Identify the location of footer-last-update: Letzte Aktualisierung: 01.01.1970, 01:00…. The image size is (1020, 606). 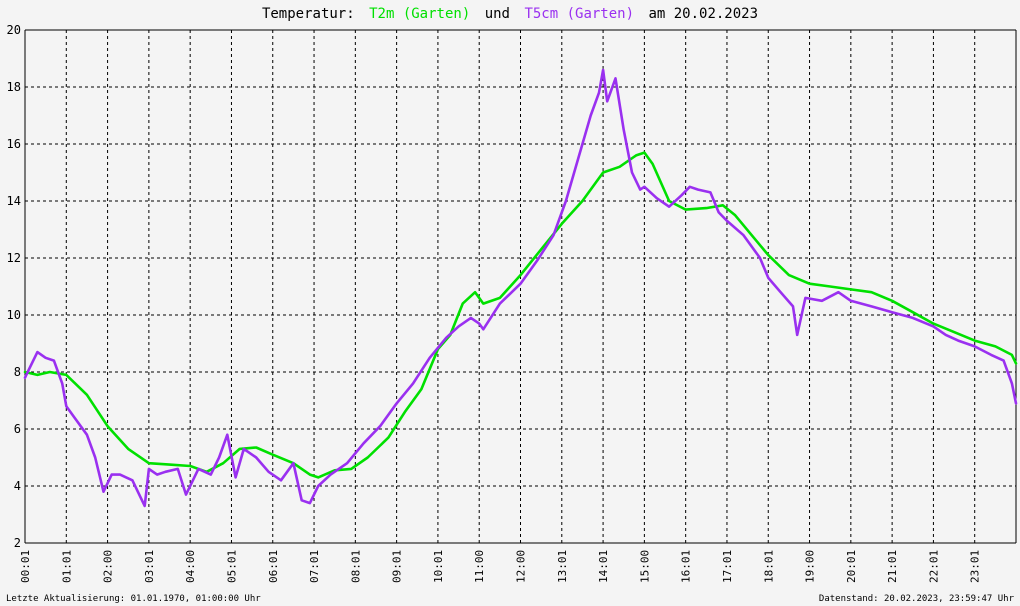
(133, 599).